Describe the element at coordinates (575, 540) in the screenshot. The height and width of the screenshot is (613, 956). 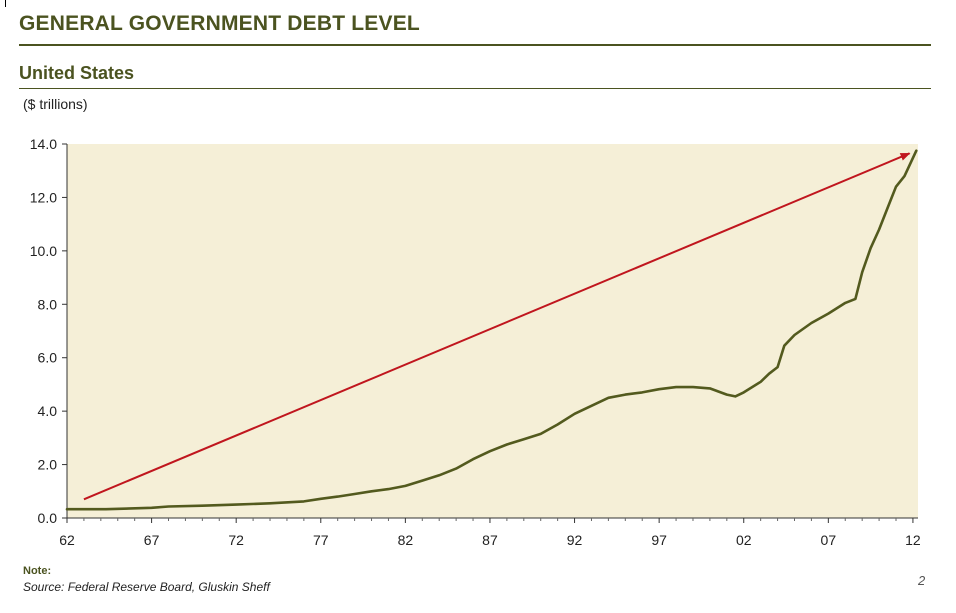
I see `x-tick-label: 92` at that location.